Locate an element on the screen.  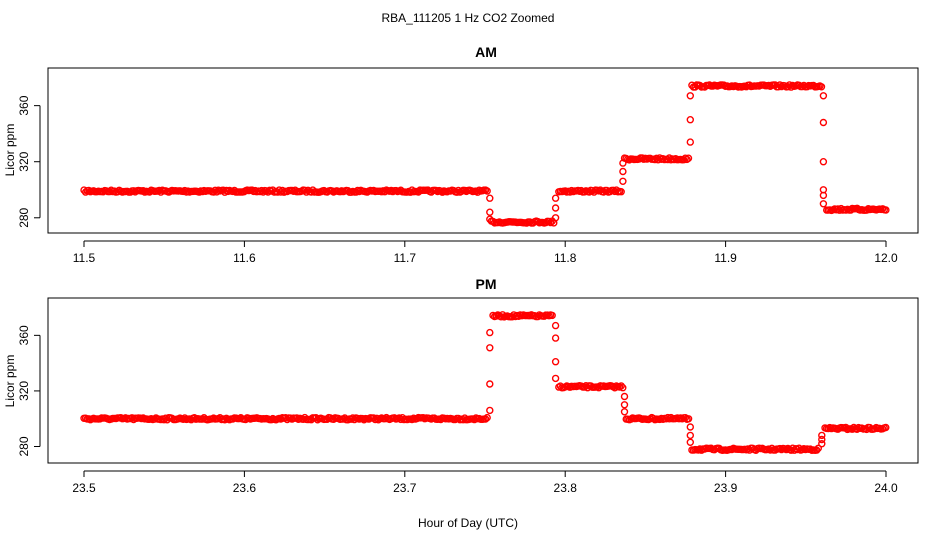
am-x-tick-label: 11.8 is located at coordinates (565, 258).